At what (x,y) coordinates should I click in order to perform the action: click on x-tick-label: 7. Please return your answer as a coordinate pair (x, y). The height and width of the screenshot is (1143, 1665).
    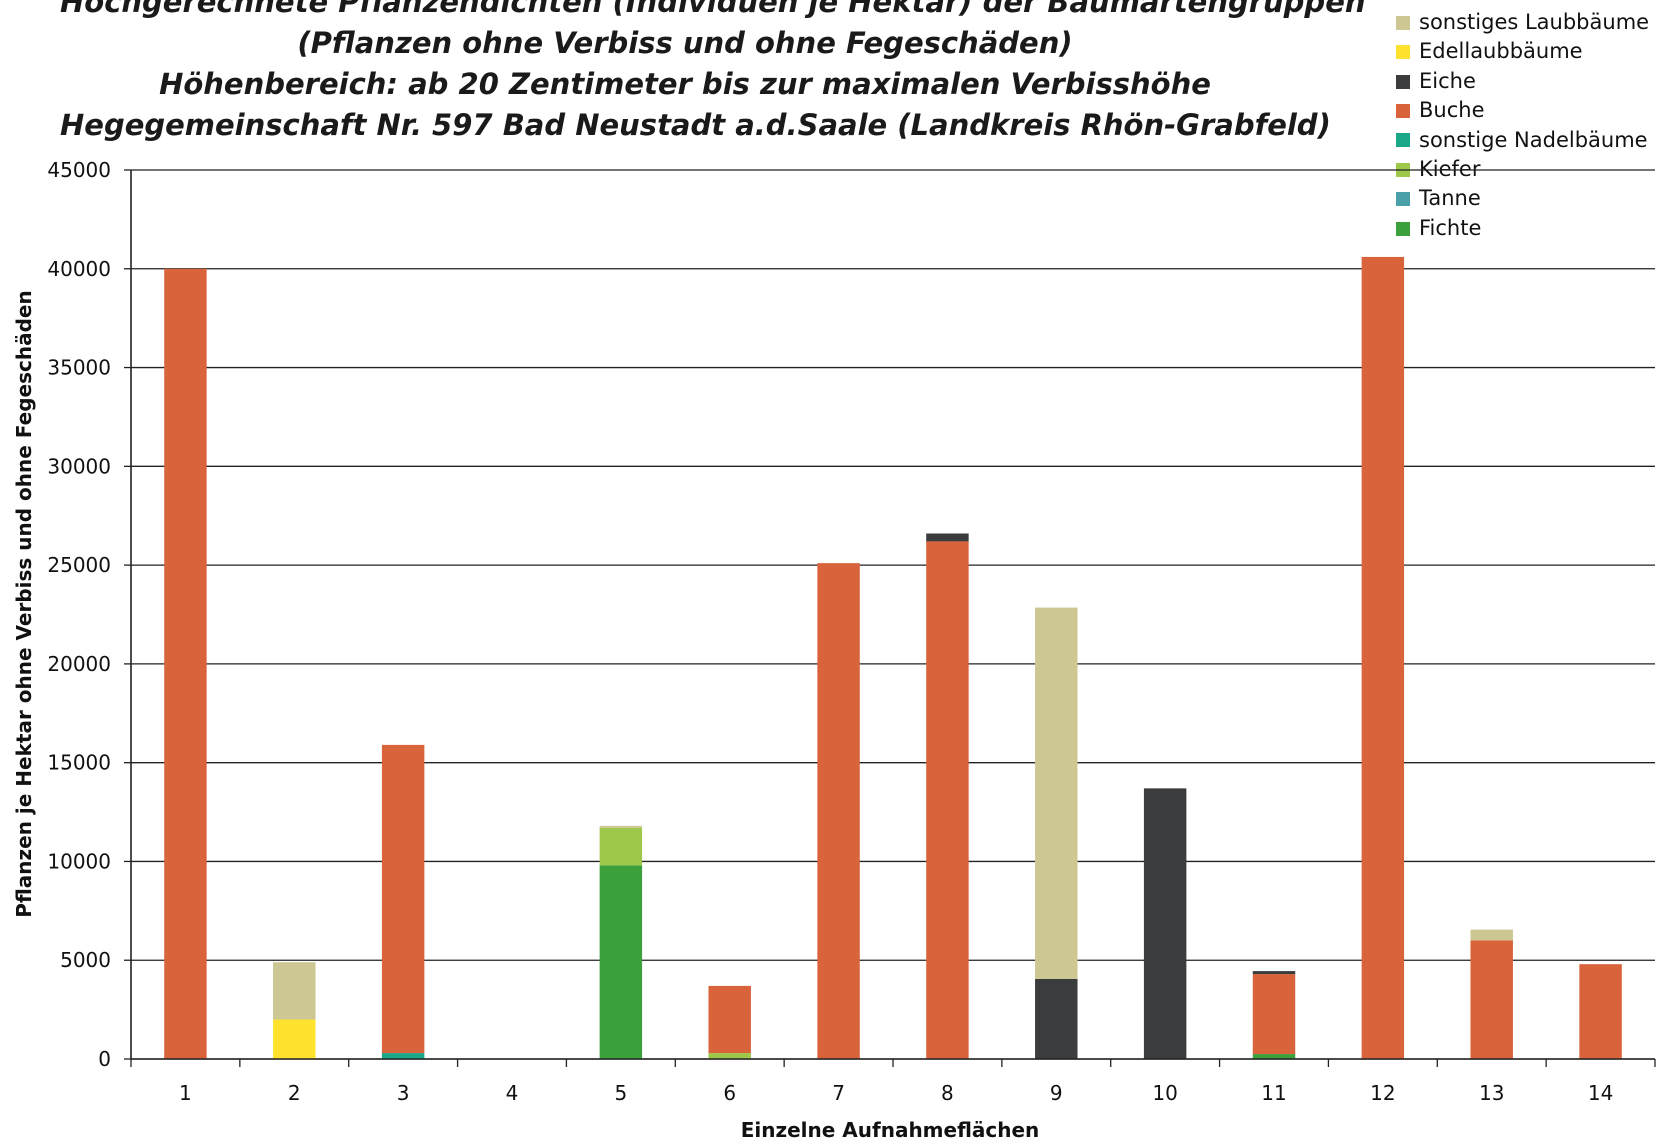
    Looking at the image, I should click on (838, 1093).